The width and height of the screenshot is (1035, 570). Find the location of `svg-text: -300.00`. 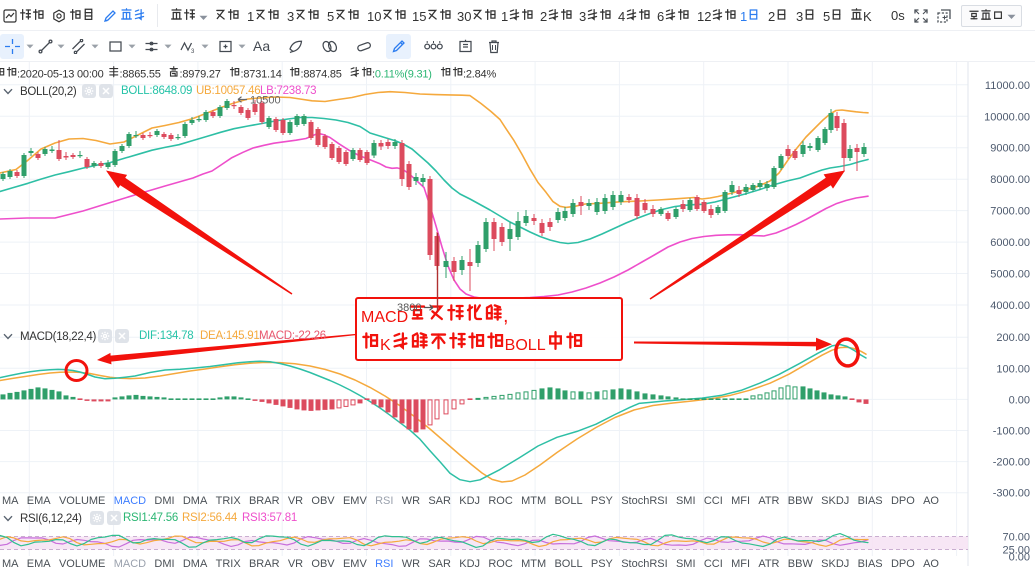

svg-text: -300.00 is located at coordinates (1011, 494).